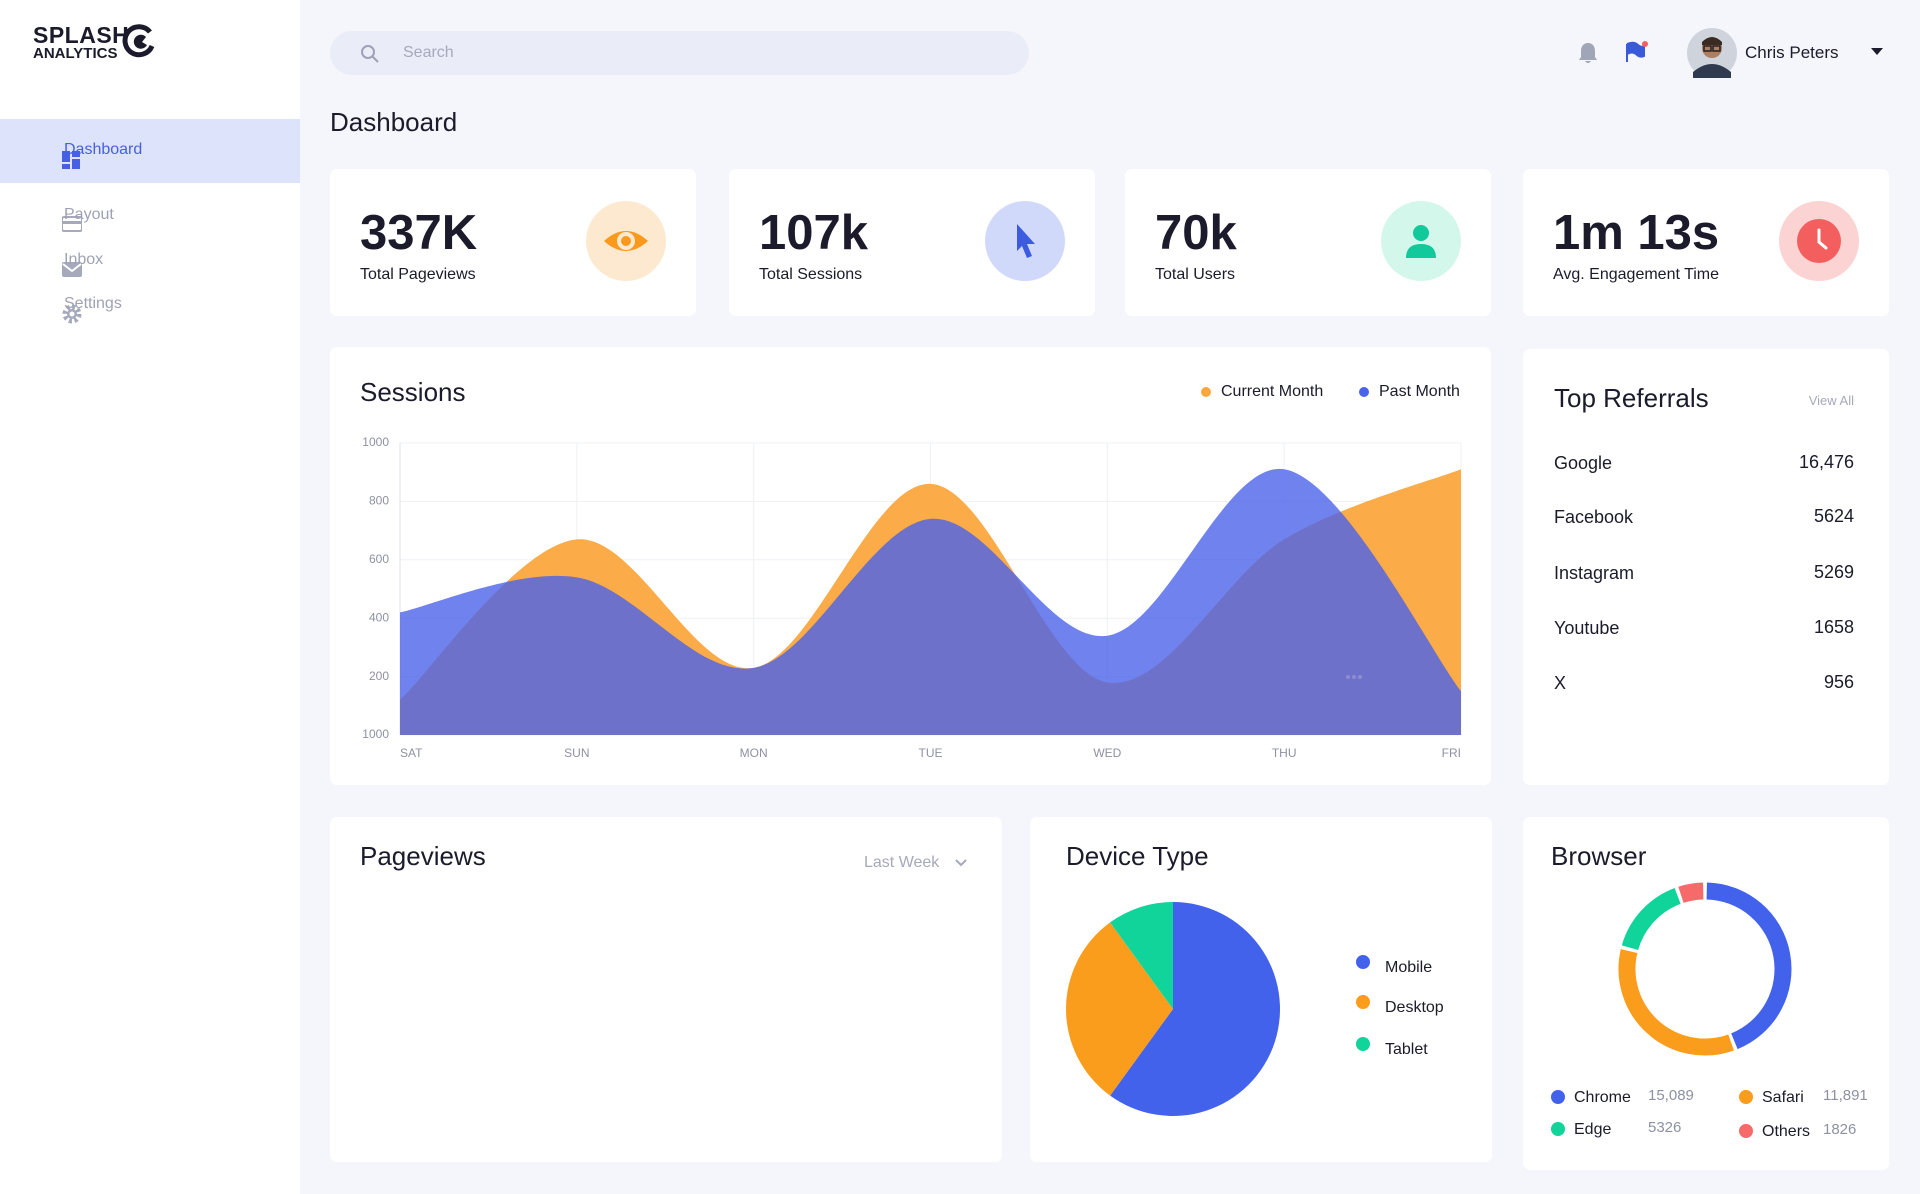 This screenshot has height=1194, width=1920. I want to click on legend-label: Tablet, so click(1406, 1049).